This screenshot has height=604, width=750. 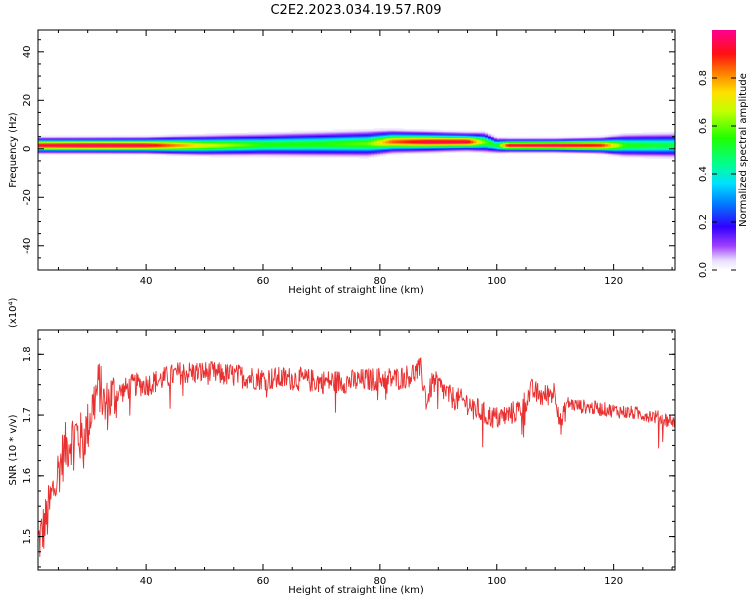 What do you see at coordinates (13, 449) in the screenshot?
I see `snr-ylabel: SNR (10 * v/v)` at bounding box center [13, 449].